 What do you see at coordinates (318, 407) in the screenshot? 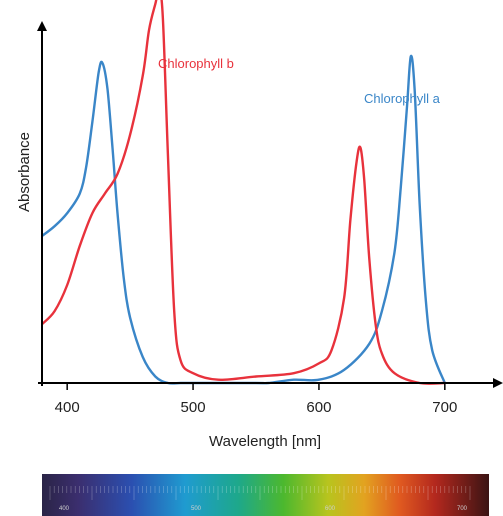
I see `x-tick-label-600: 600` at bounding box center [318, 407].